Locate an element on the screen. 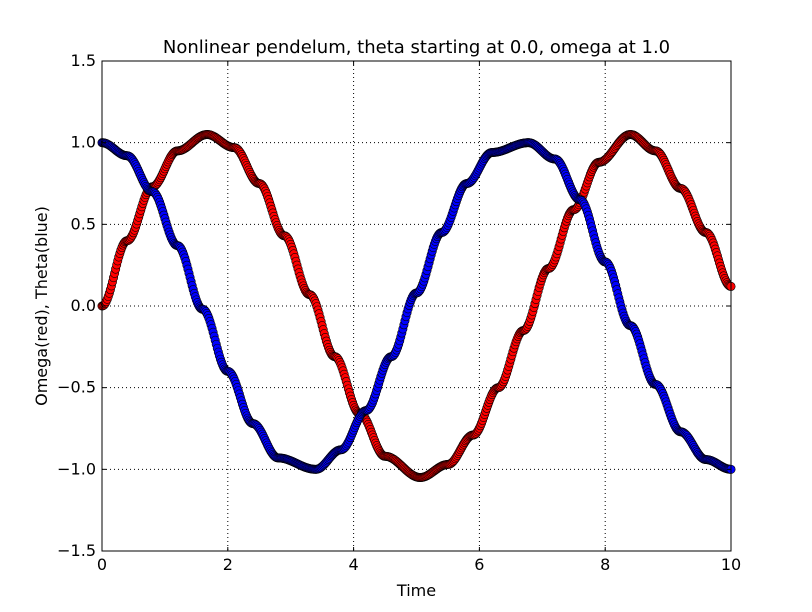 The width and height of the screenshot is (812, 612). y-tick-label: 0.0 is located at coordinates (83, 305).